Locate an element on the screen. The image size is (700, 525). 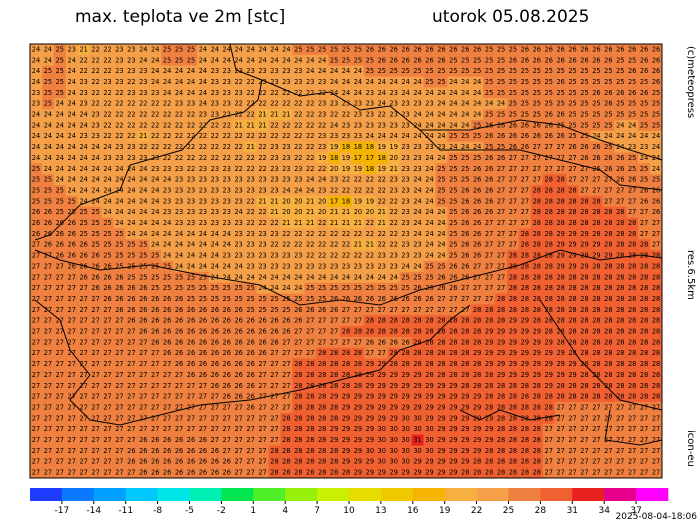
colorbar-segment is located at coordinates (620, 494).